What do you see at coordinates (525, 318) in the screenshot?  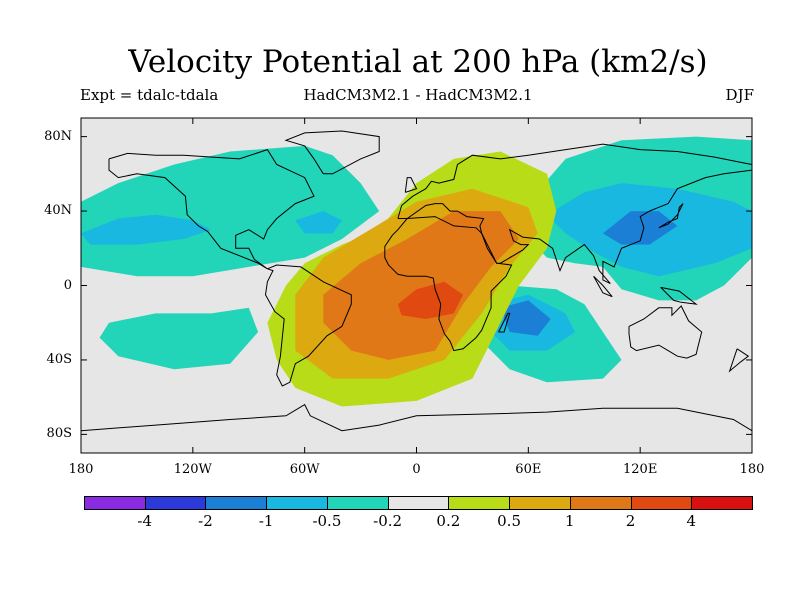 I see `field-indian-ocean-minus-one` at bounding box center [525, 318].